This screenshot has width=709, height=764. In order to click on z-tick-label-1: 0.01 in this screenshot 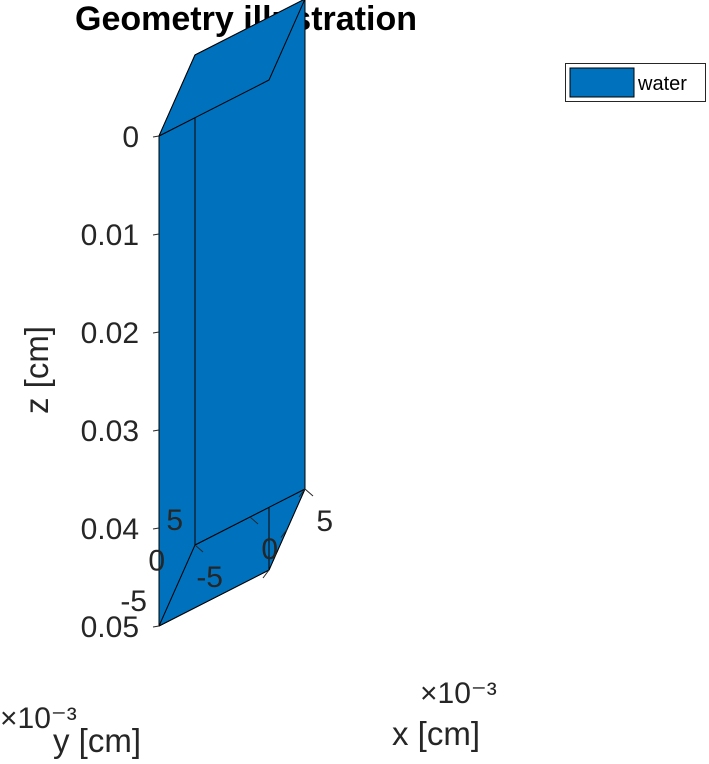, I will do `click(110, 235)`.